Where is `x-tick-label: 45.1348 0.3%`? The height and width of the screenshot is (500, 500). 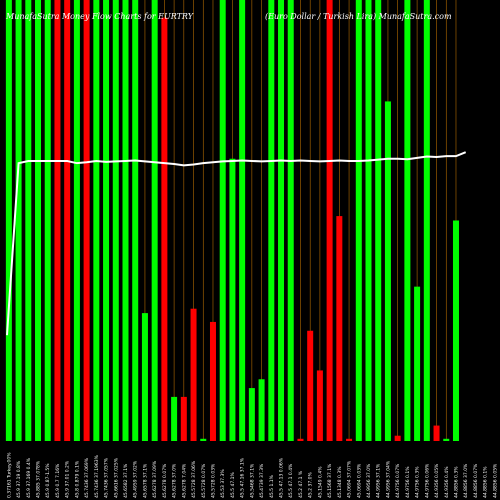 x-tick-label: 45.1348 0.3% is located at coordinates (340, 482).